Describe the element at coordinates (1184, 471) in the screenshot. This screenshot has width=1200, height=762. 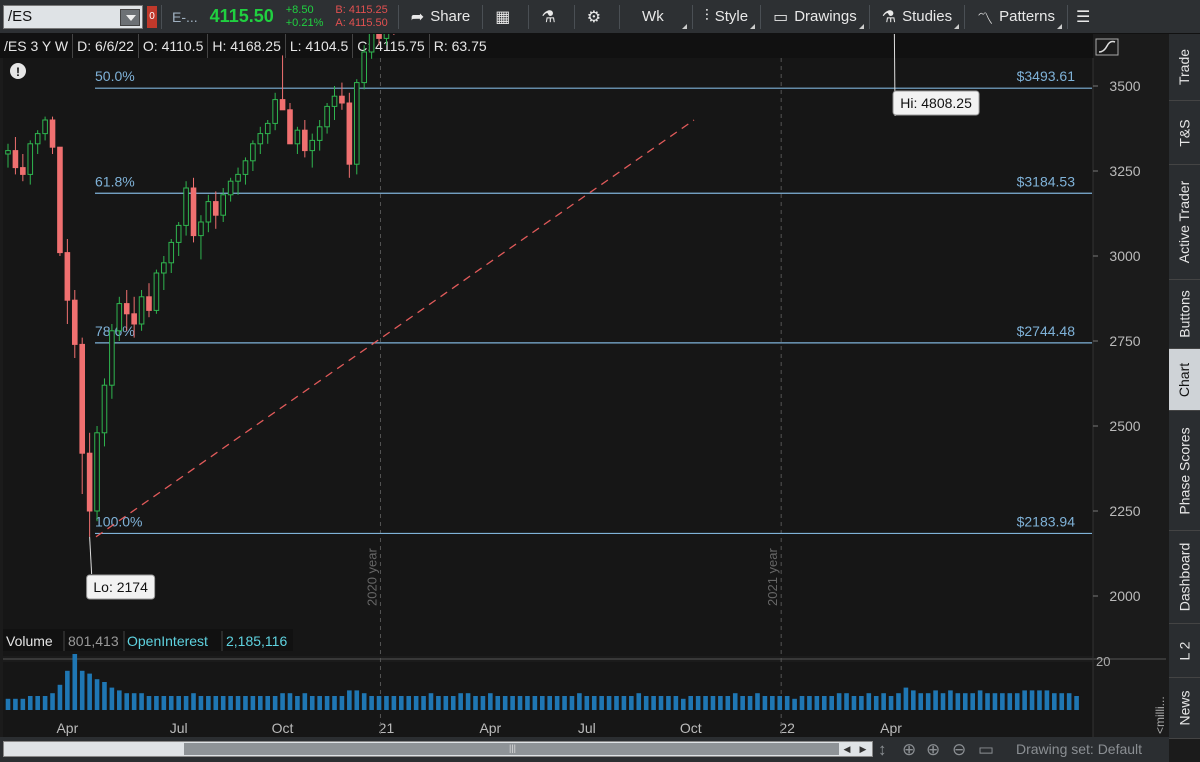
I see `tab-phase-scores: Phase Scores` at that location.